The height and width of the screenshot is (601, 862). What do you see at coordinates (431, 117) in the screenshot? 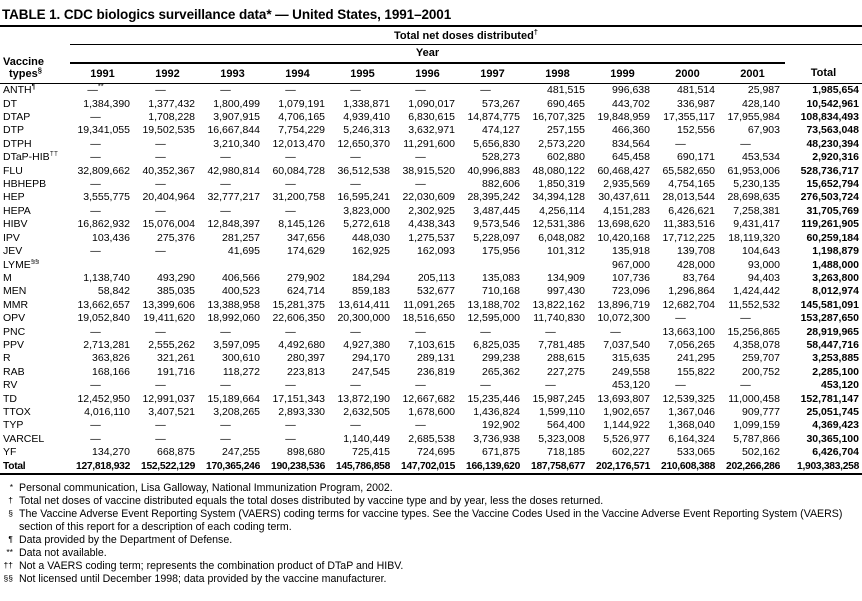
I see `value-cell: 6,830,615` at bounding box center [431, 117].